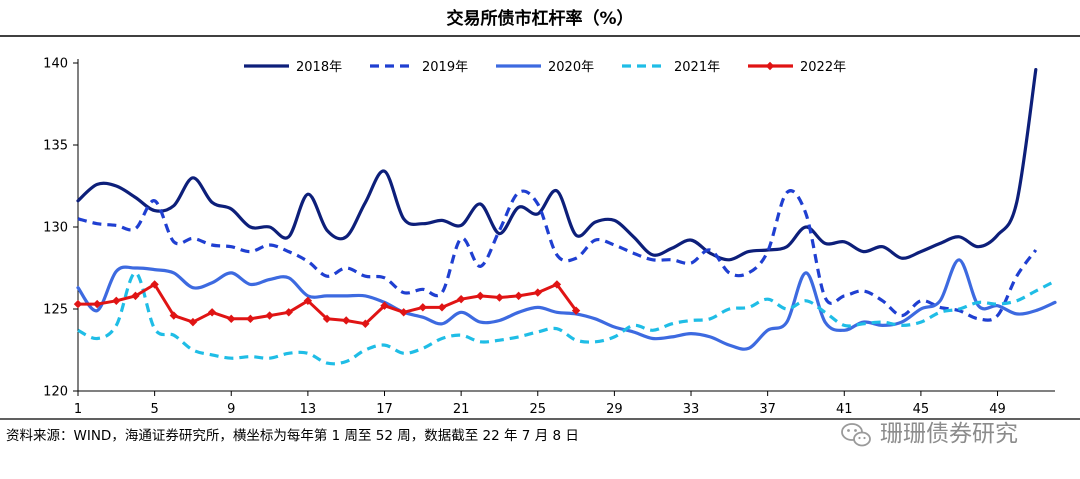 This screenshot has height=479, width=1080. Describe the element at coordinates (571, 67) in the screenshot. I see `legend-label-2: 2020年` at that location.